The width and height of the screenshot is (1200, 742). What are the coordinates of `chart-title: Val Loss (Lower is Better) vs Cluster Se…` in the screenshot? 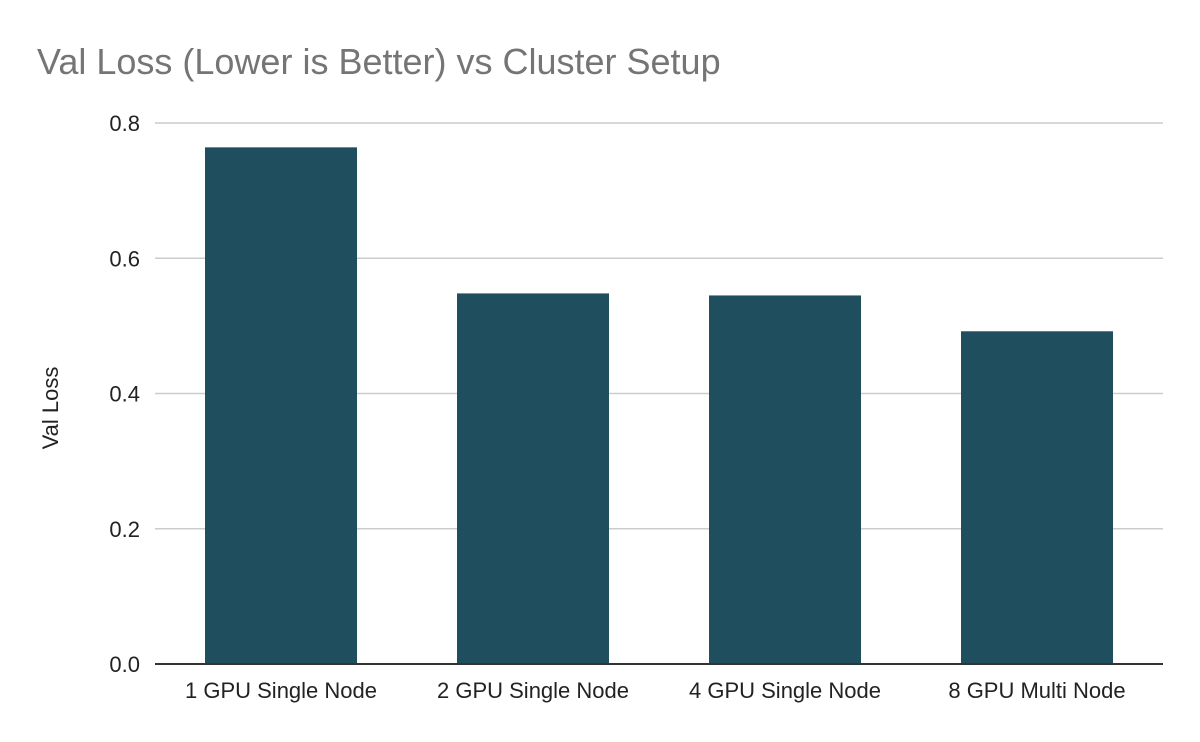 It's located at (379, 61).